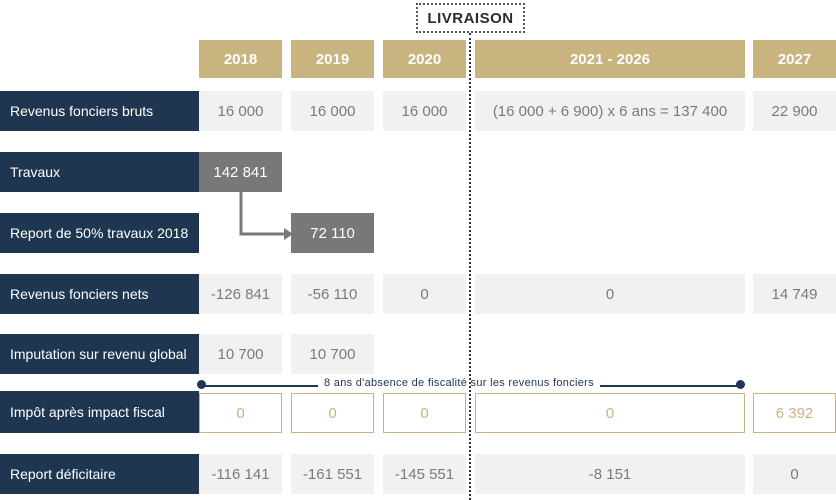 This screenshot has width=836, height=500. Describe the element at coordinates (740, 384) in the screenshot. I see `fiscal-absence-end-dot` at that location.